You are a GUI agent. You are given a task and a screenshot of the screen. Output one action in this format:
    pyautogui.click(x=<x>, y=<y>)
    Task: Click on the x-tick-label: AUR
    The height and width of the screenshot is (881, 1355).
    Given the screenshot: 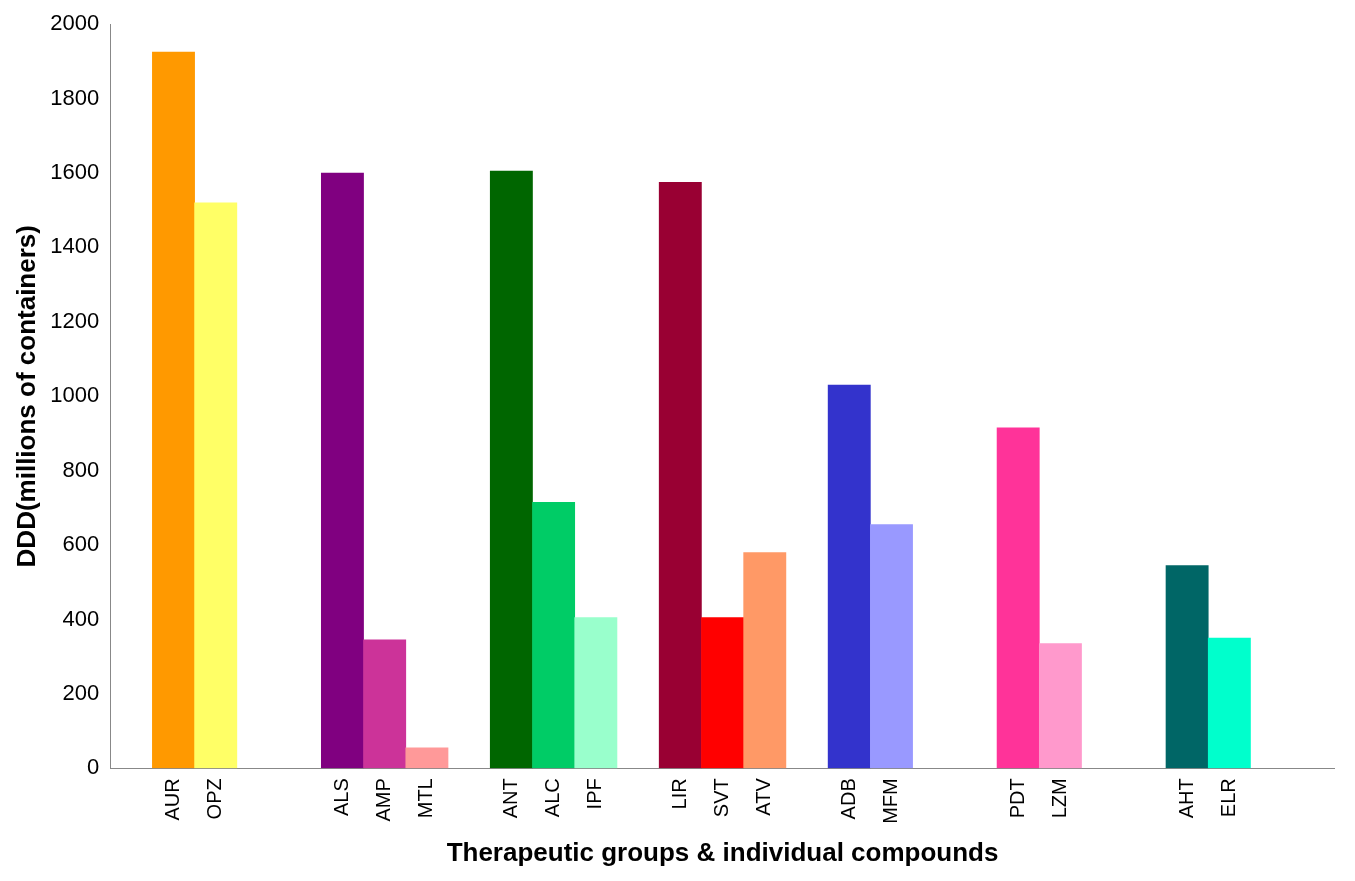 What is the action you would take?
    pyautogui.click(x=172, y=799)
    